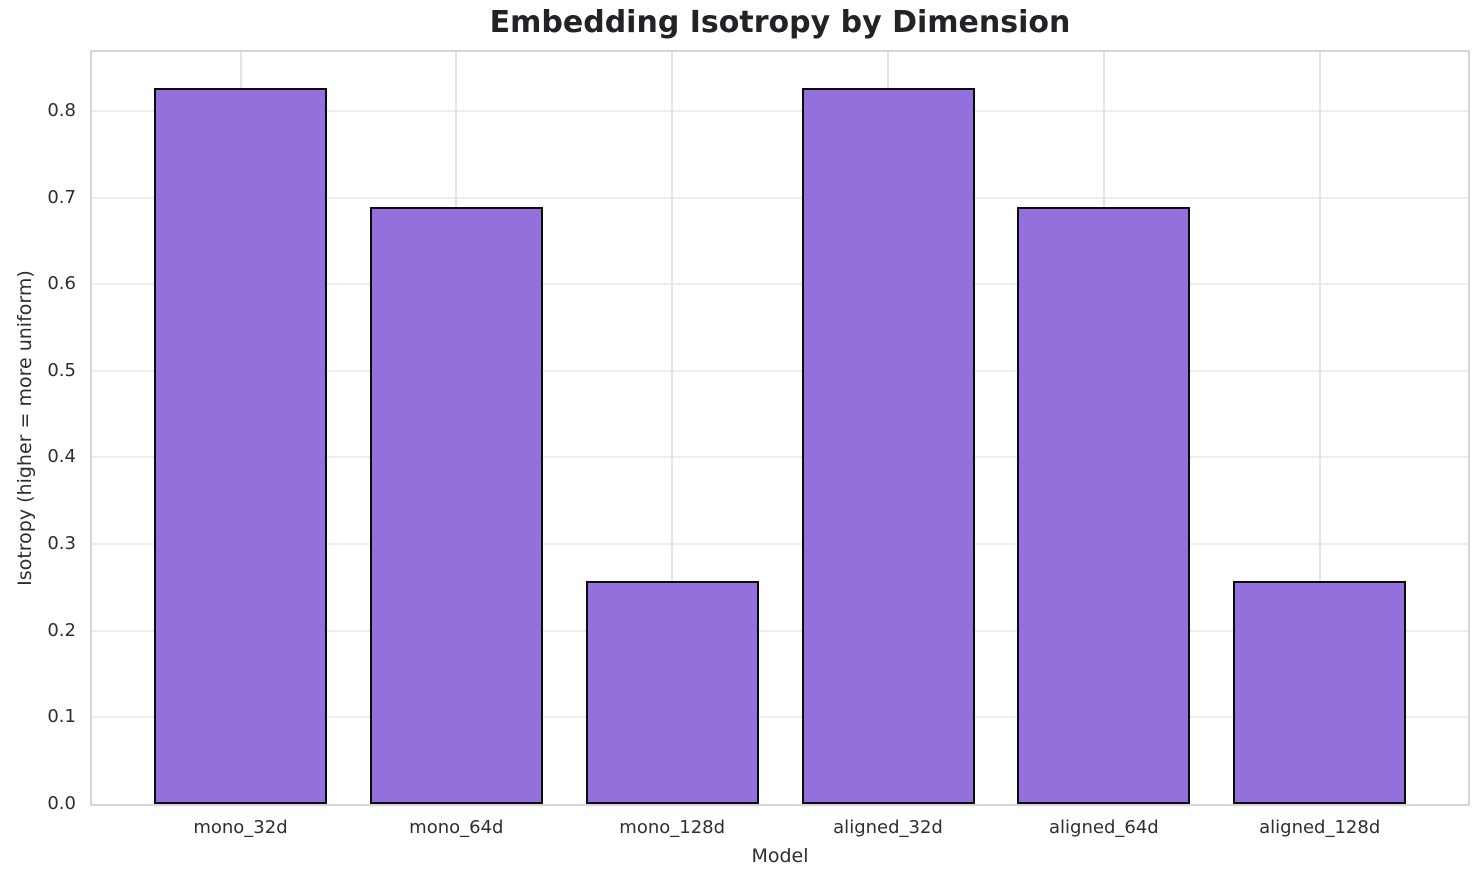 The image size is (1484, 885). I want to click on x-axis-label: Model, so click(780, 856).